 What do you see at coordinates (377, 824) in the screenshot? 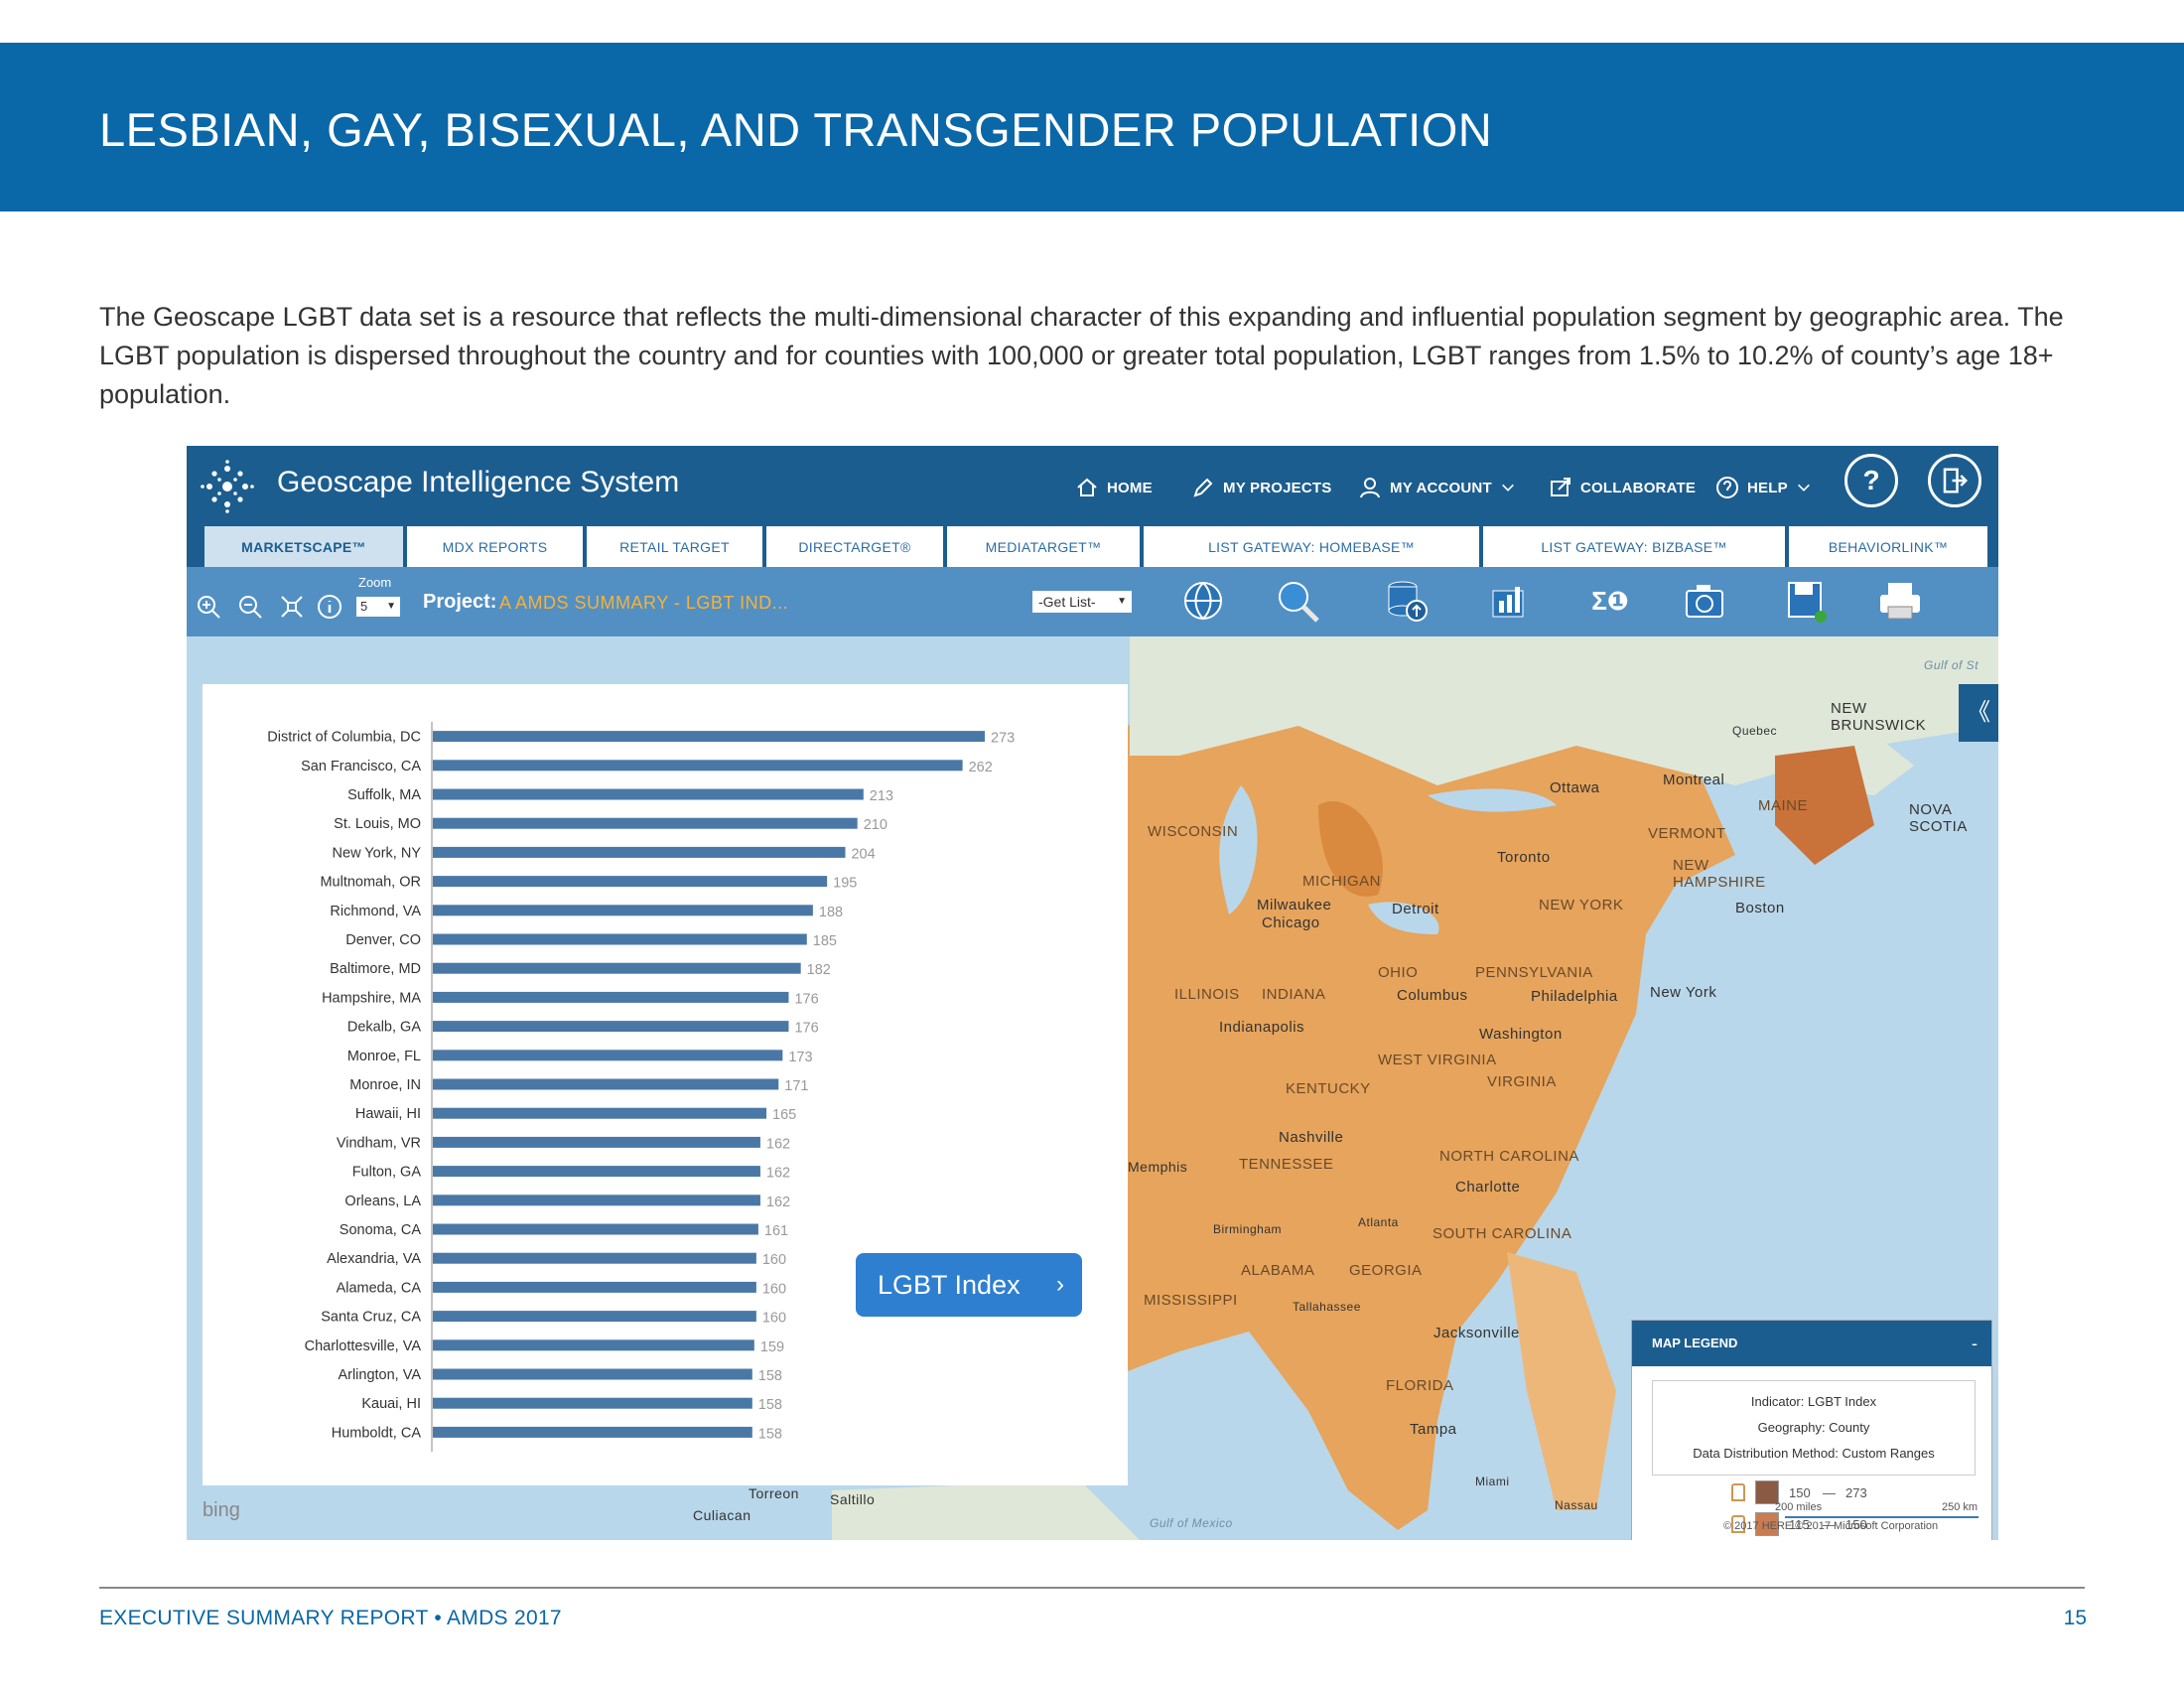
I see `category-label: St. Louis, MO` at bounding box center [377, 824].